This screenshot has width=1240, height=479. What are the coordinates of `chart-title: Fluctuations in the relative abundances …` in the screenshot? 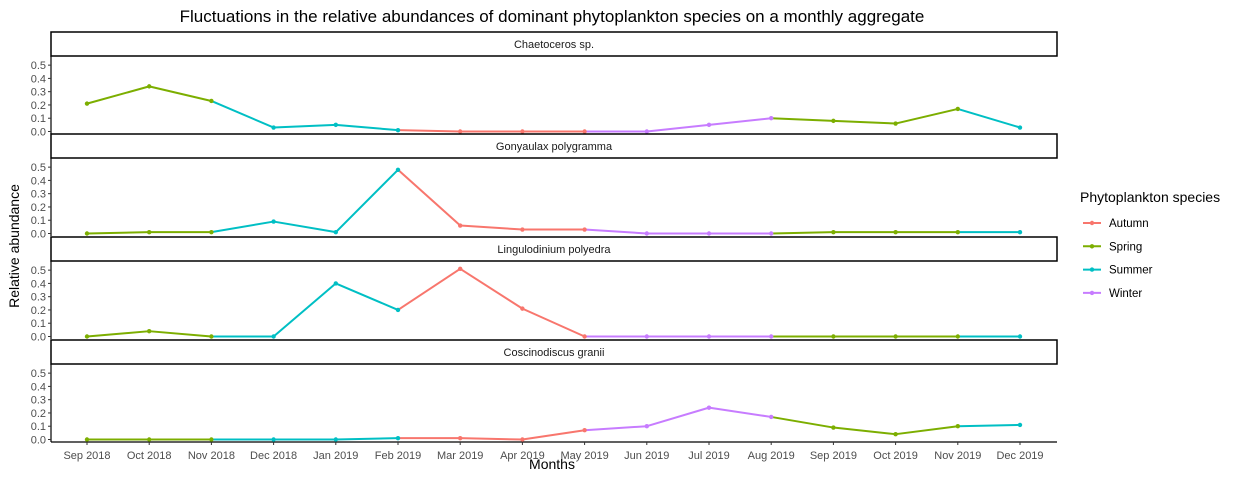 It's located at (552, 16).